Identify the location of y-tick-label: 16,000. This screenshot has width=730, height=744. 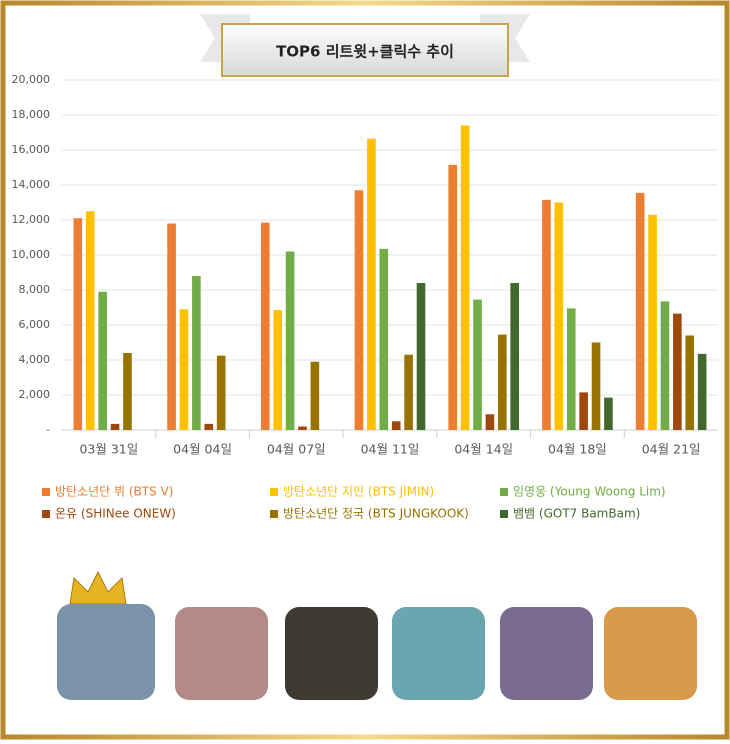
(31, 149).